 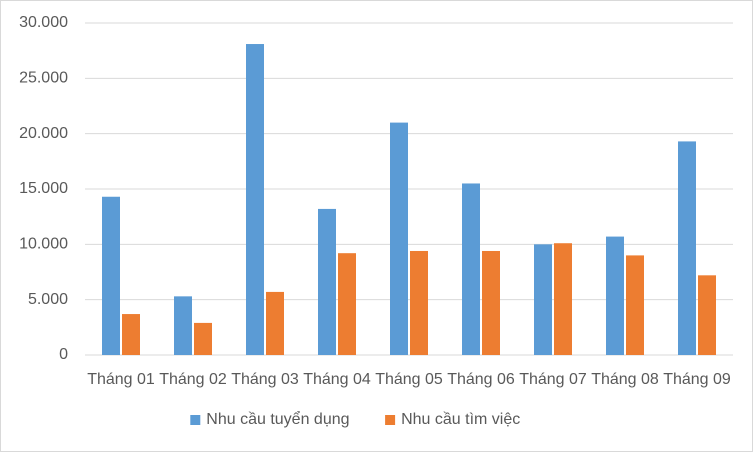 I want to click on x-tick-label: Tháng 03, so click(x=265, y=379).